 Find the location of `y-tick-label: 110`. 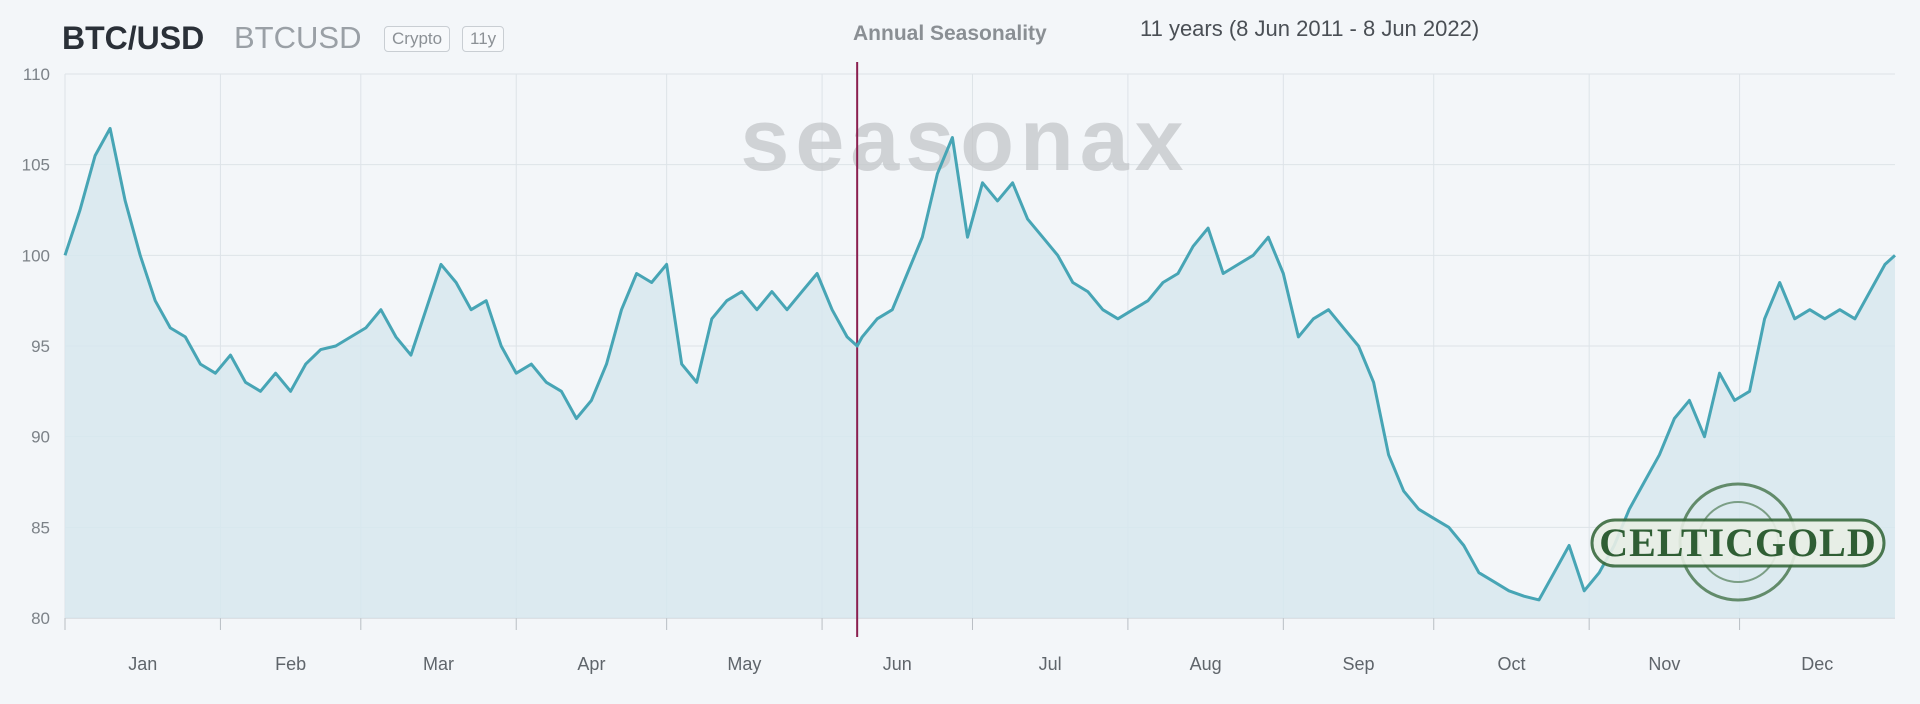

y-tick-label: 110 is located at coordinates (36, 74).